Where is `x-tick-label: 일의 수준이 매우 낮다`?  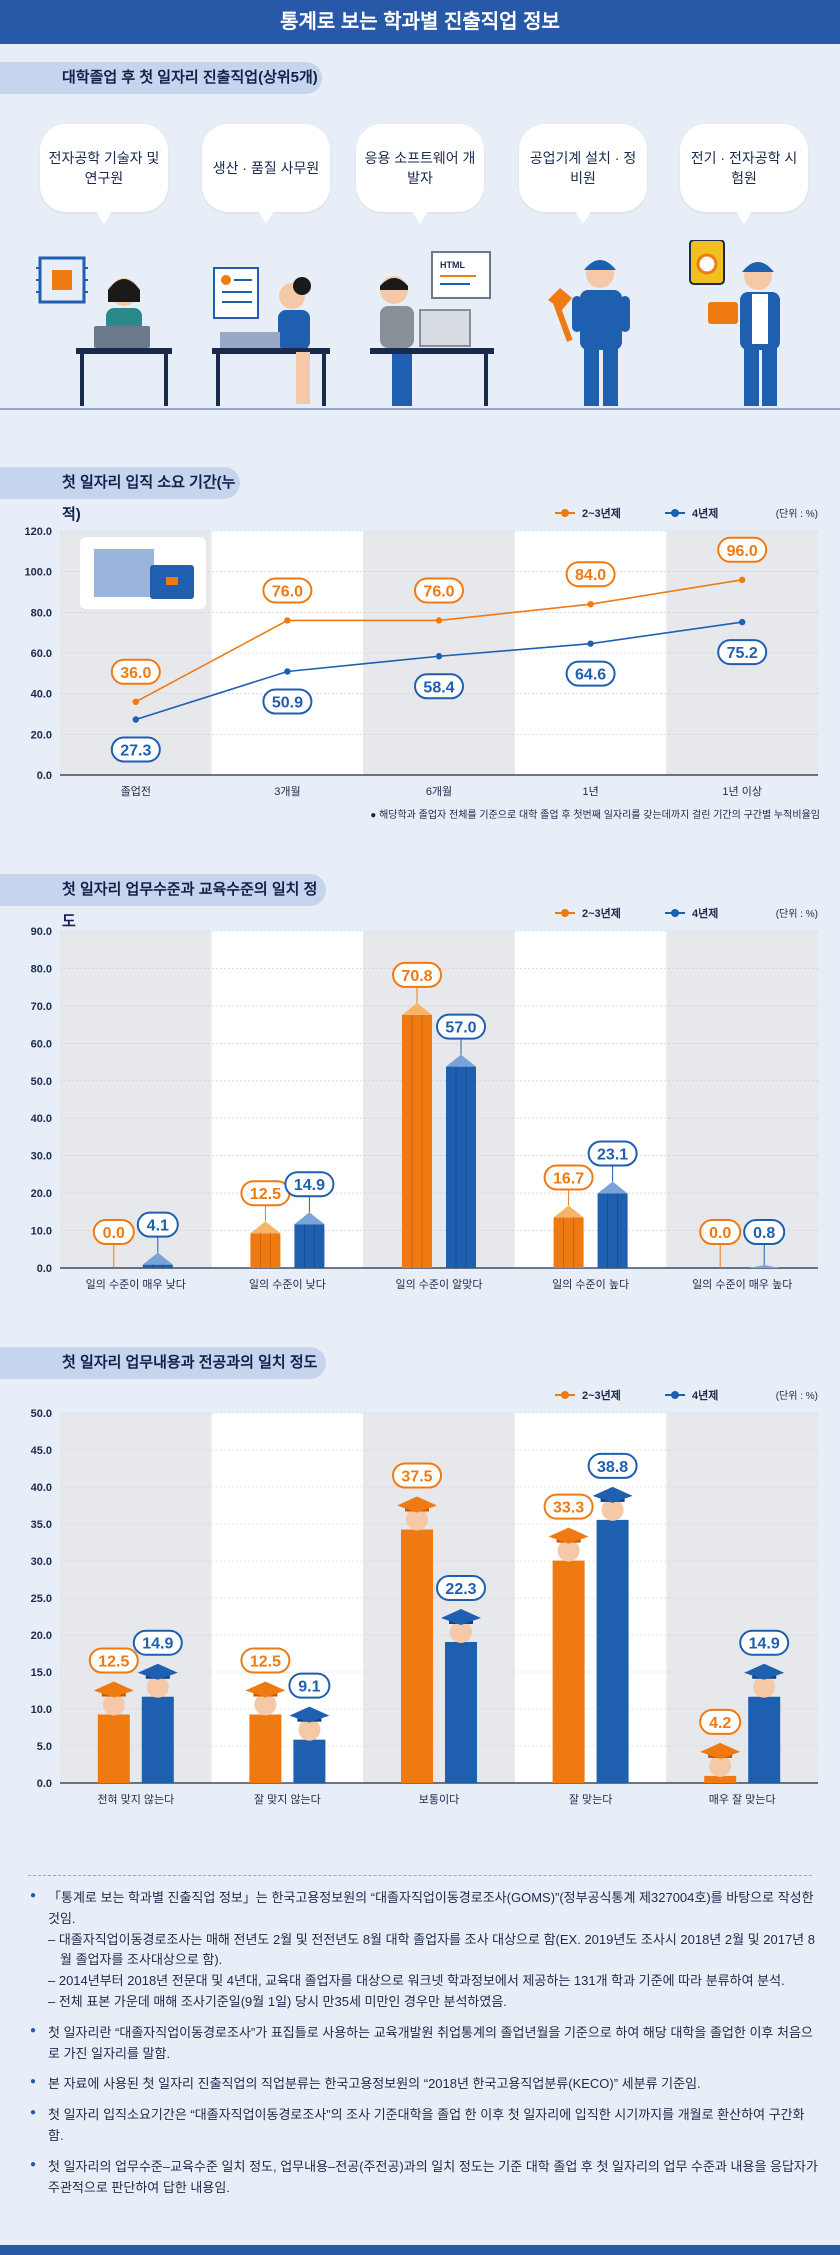
x-tick-label: 일의 수준이 매우 낮다 is located at coordinates (136, 1284).